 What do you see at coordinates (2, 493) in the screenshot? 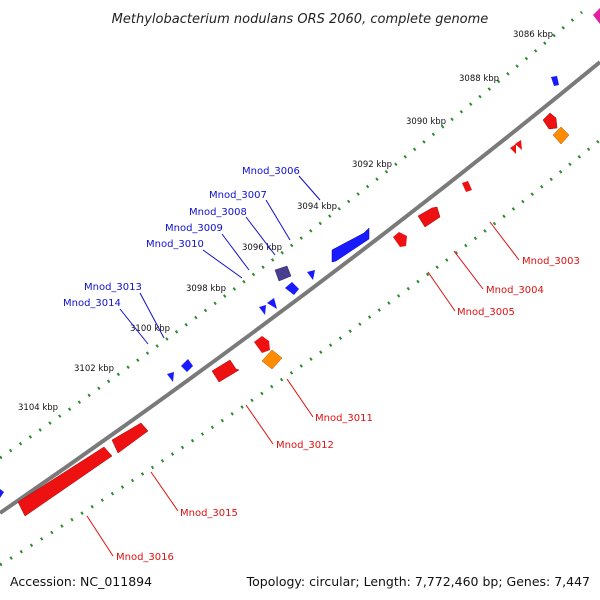
I see `gene-arrow-edge` at bounding box center [2, 493].